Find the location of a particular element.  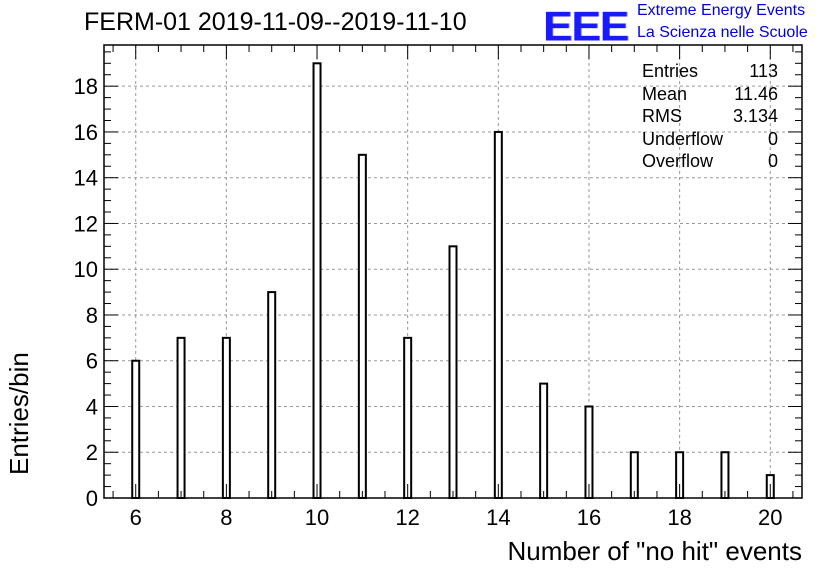

x-tick-label: 12 is located at coordinates (407, 517).